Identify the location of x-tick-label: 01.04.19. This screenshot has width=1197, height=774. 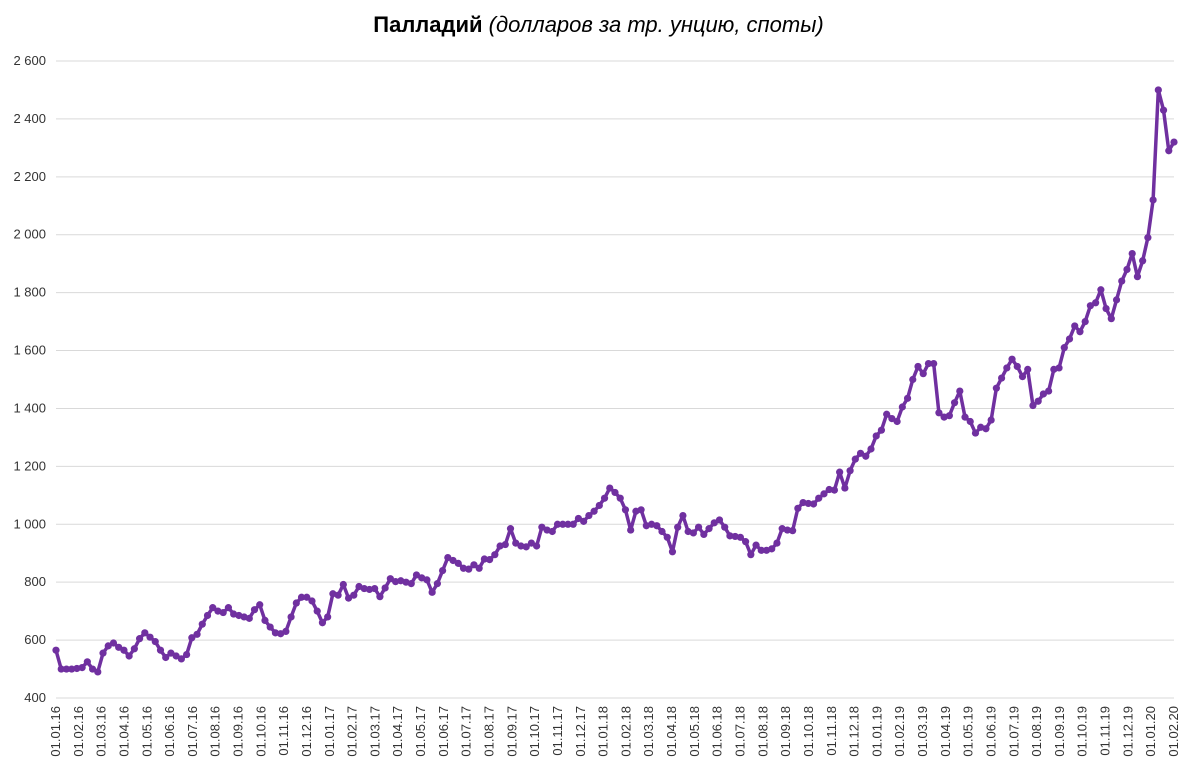
(945, 731).